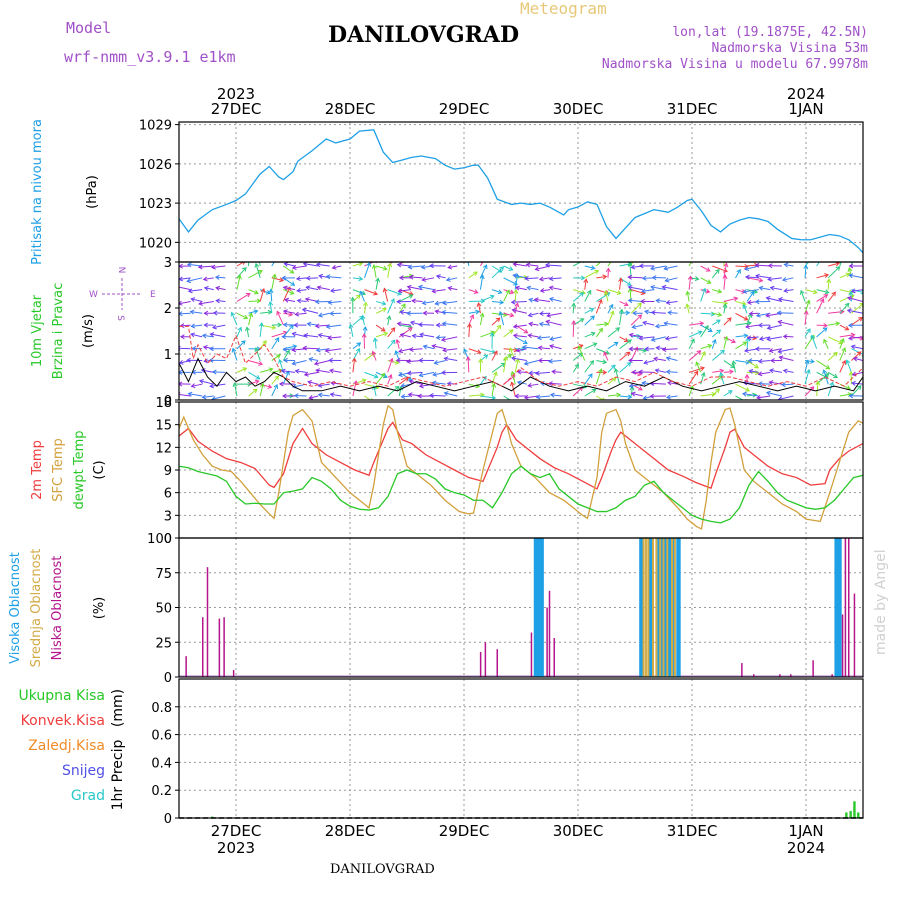 This screenshot has width=900, height=900. Describe the element at coordinates (92, 192) in the screenshot. I see `pressure-unit-label: (hPa)` at that location.